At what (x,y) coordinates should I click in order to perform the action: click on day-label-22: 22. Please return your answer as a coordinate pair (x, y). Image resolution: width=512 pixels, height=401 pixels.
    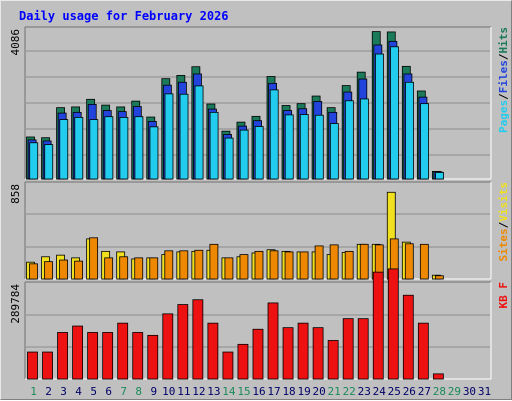
    Looking at the image, I should click on (349, 391).